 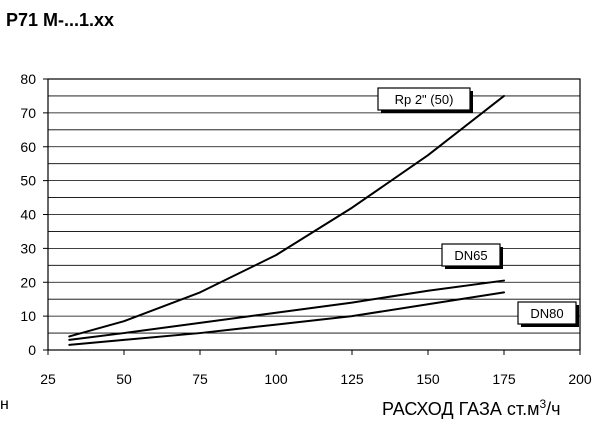 I want to click on y-tick-label: 20, so click(x=28, y=282).